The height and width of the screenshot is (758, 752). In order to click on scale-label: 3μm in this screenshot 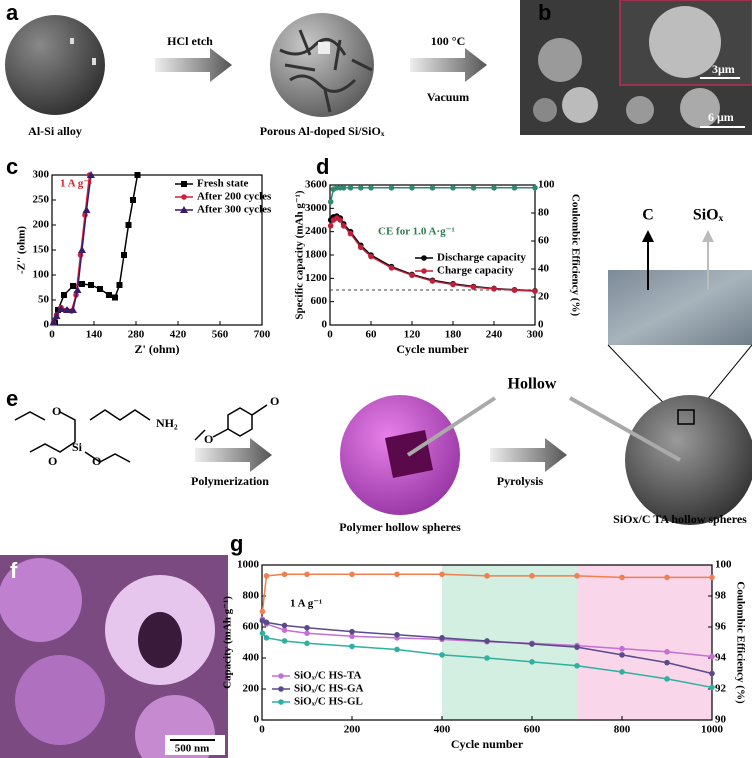, I will do `click(723, 69)`.